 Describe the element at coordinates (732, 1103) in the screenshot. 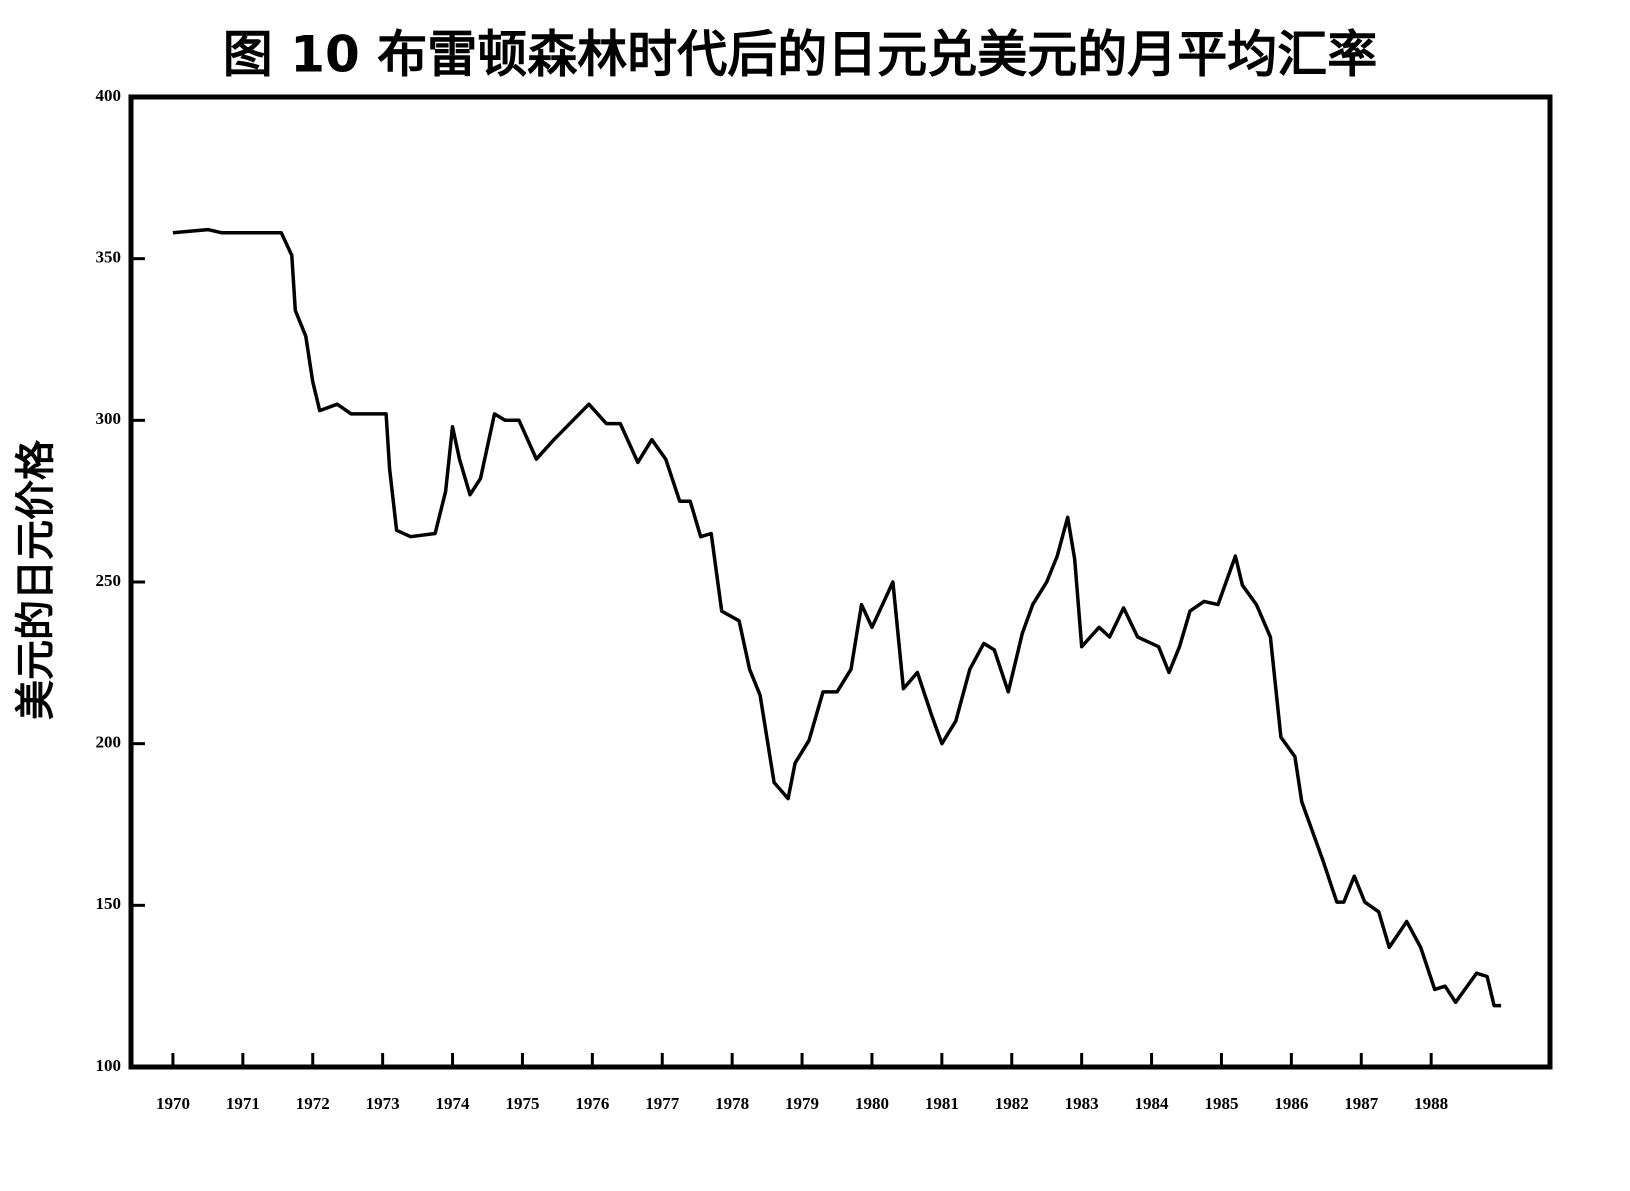

I see `x-tick-label: 1978` at that location.